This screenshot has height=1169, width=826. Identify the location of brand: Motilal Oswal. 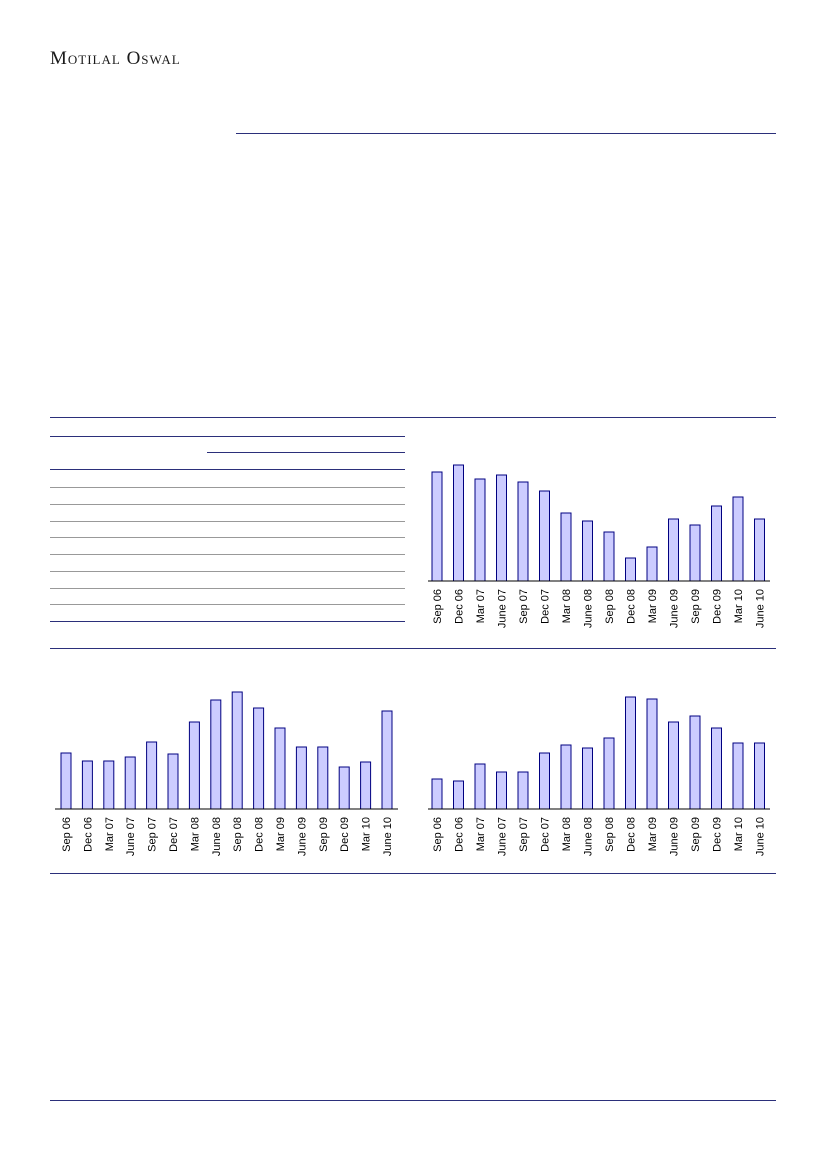
(115, 58).